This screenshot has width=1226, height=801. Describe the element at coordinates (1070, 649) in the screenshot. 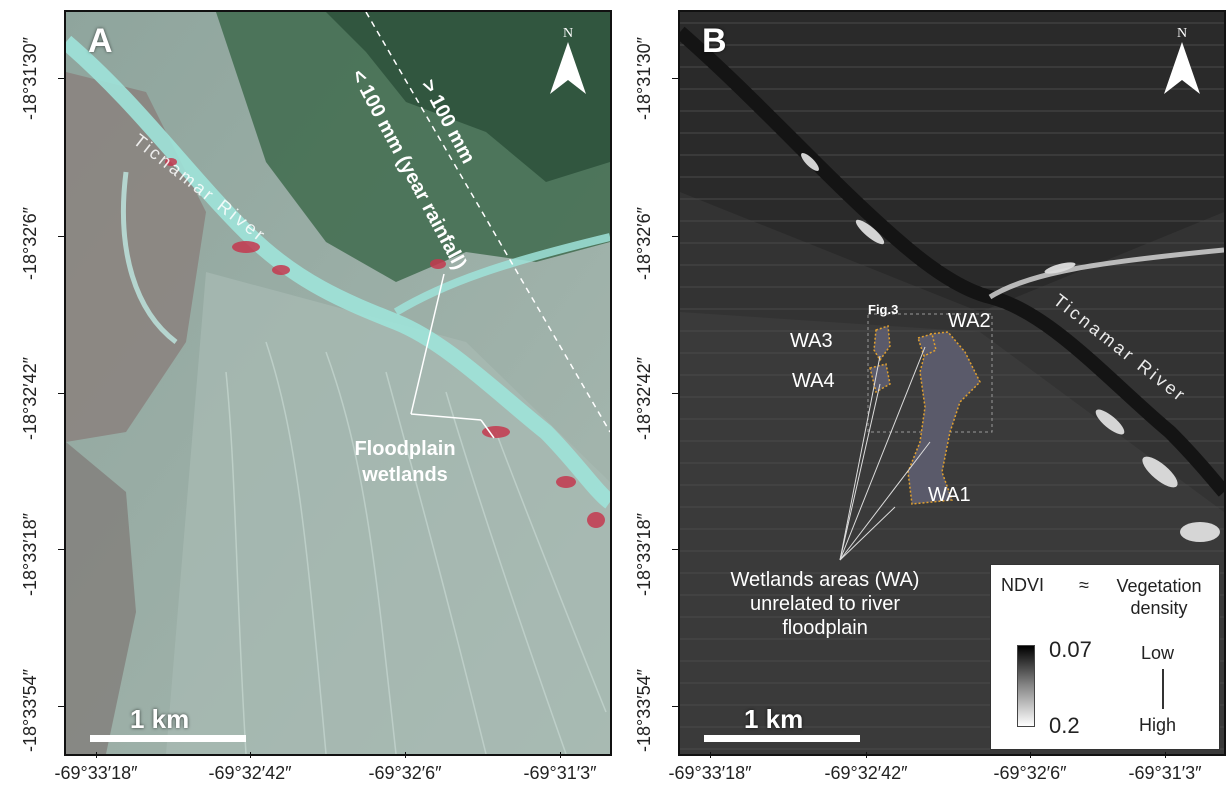

I see `legend-max-value: 0.07` at that location.